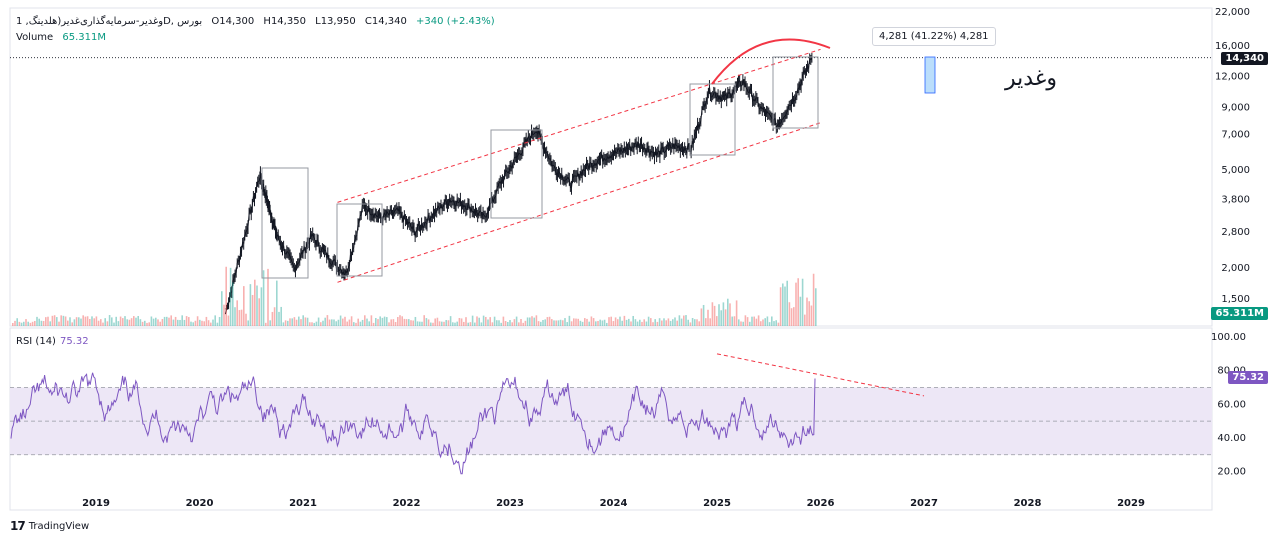 This screenshot has width=1280, height=542. What do you see at coordinates (109, 21) in the screenshot?
I see `symbol-name: وغدیر-سرمایه‌گذاری‌غدیر(هلدینگ, 1D, بورس` at bounding box center [109, 21].